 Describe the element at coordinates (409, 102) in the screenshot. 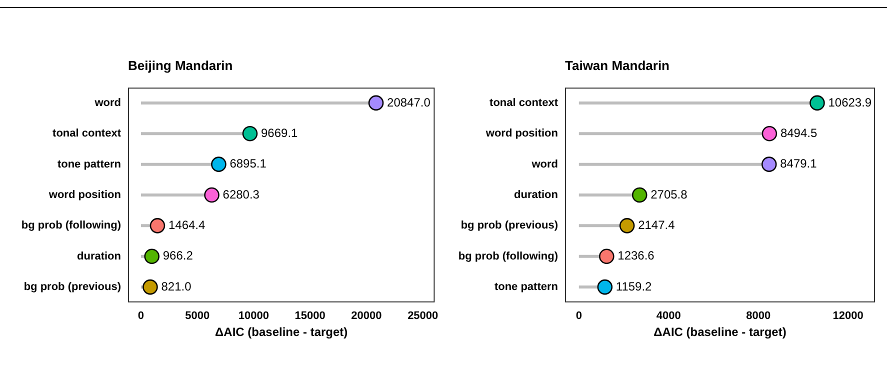

I see `data-label: 20847.0` at that location.